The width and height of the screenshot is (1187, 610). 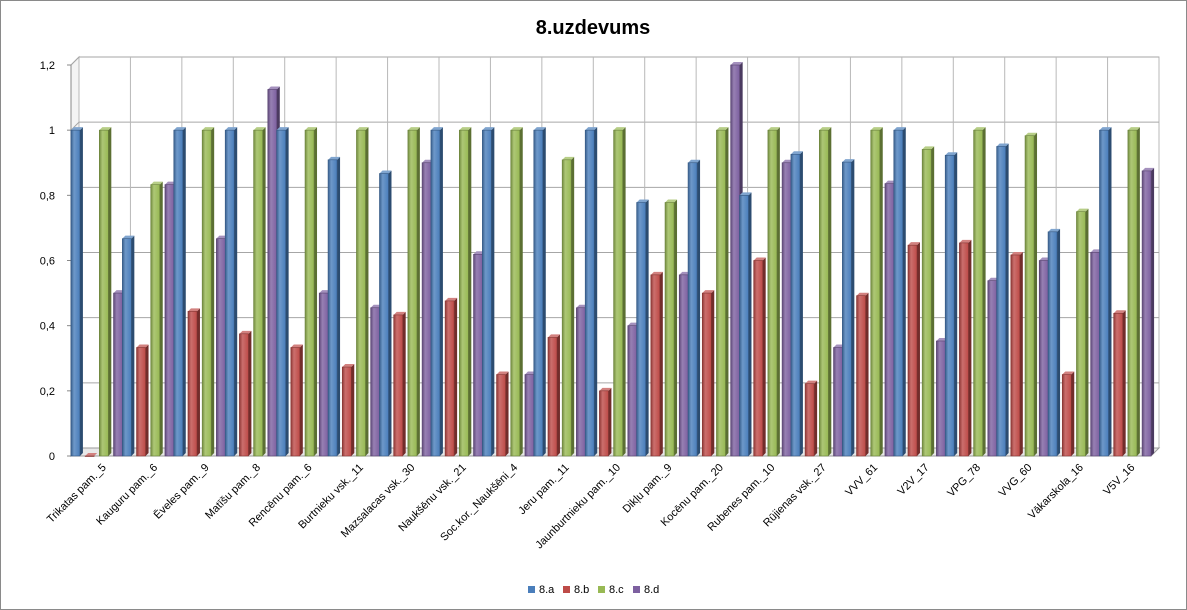 I want to click on y-tick-label: 1,2, so click(x=47, y=66).